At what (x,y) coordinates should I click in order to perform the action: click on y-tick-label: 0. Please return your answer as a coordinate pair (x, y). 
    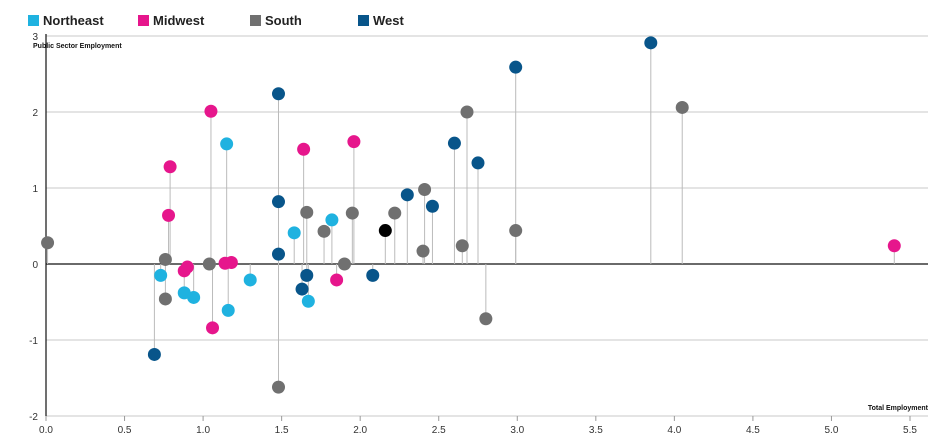
    Looking at the image, I should click on (35, 265).